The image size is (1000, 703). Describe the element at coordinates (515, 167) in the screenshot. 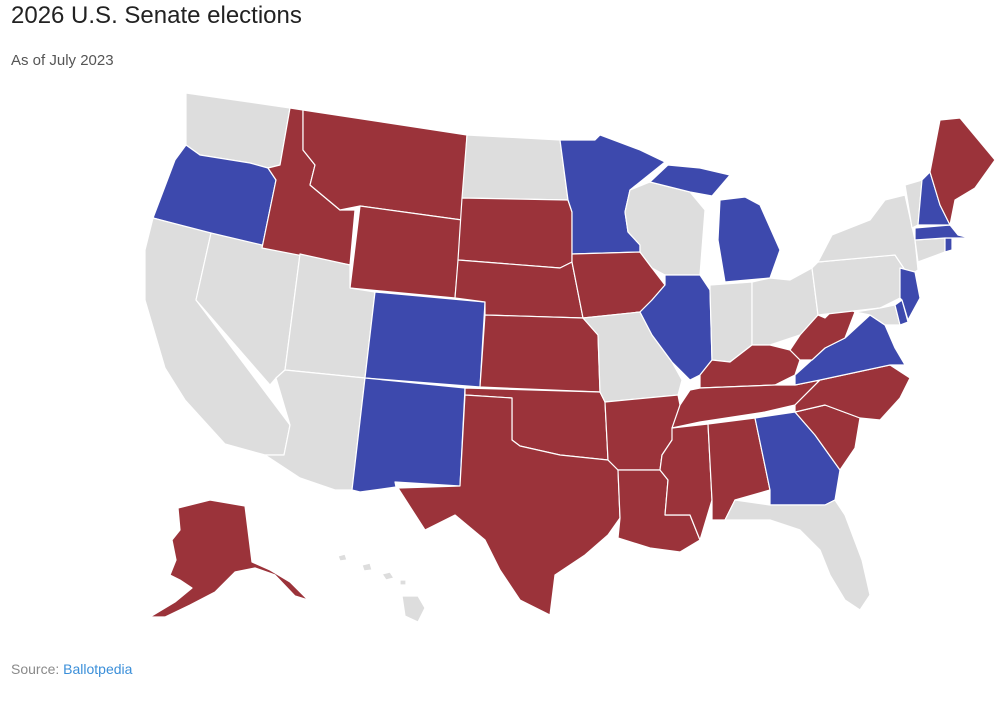

I see `state-nd` at that location.